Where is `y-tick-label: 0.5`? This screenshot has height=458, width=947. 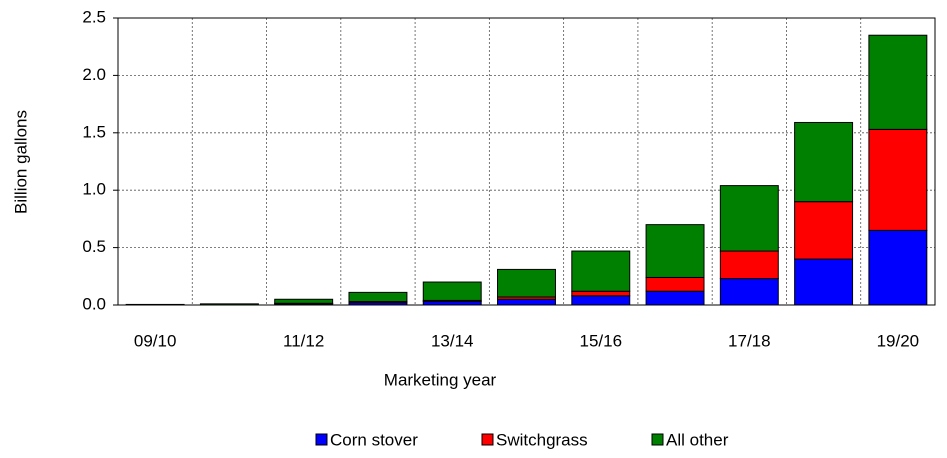
y-tick-label: 0.5 is located at coordinates (94, 246).